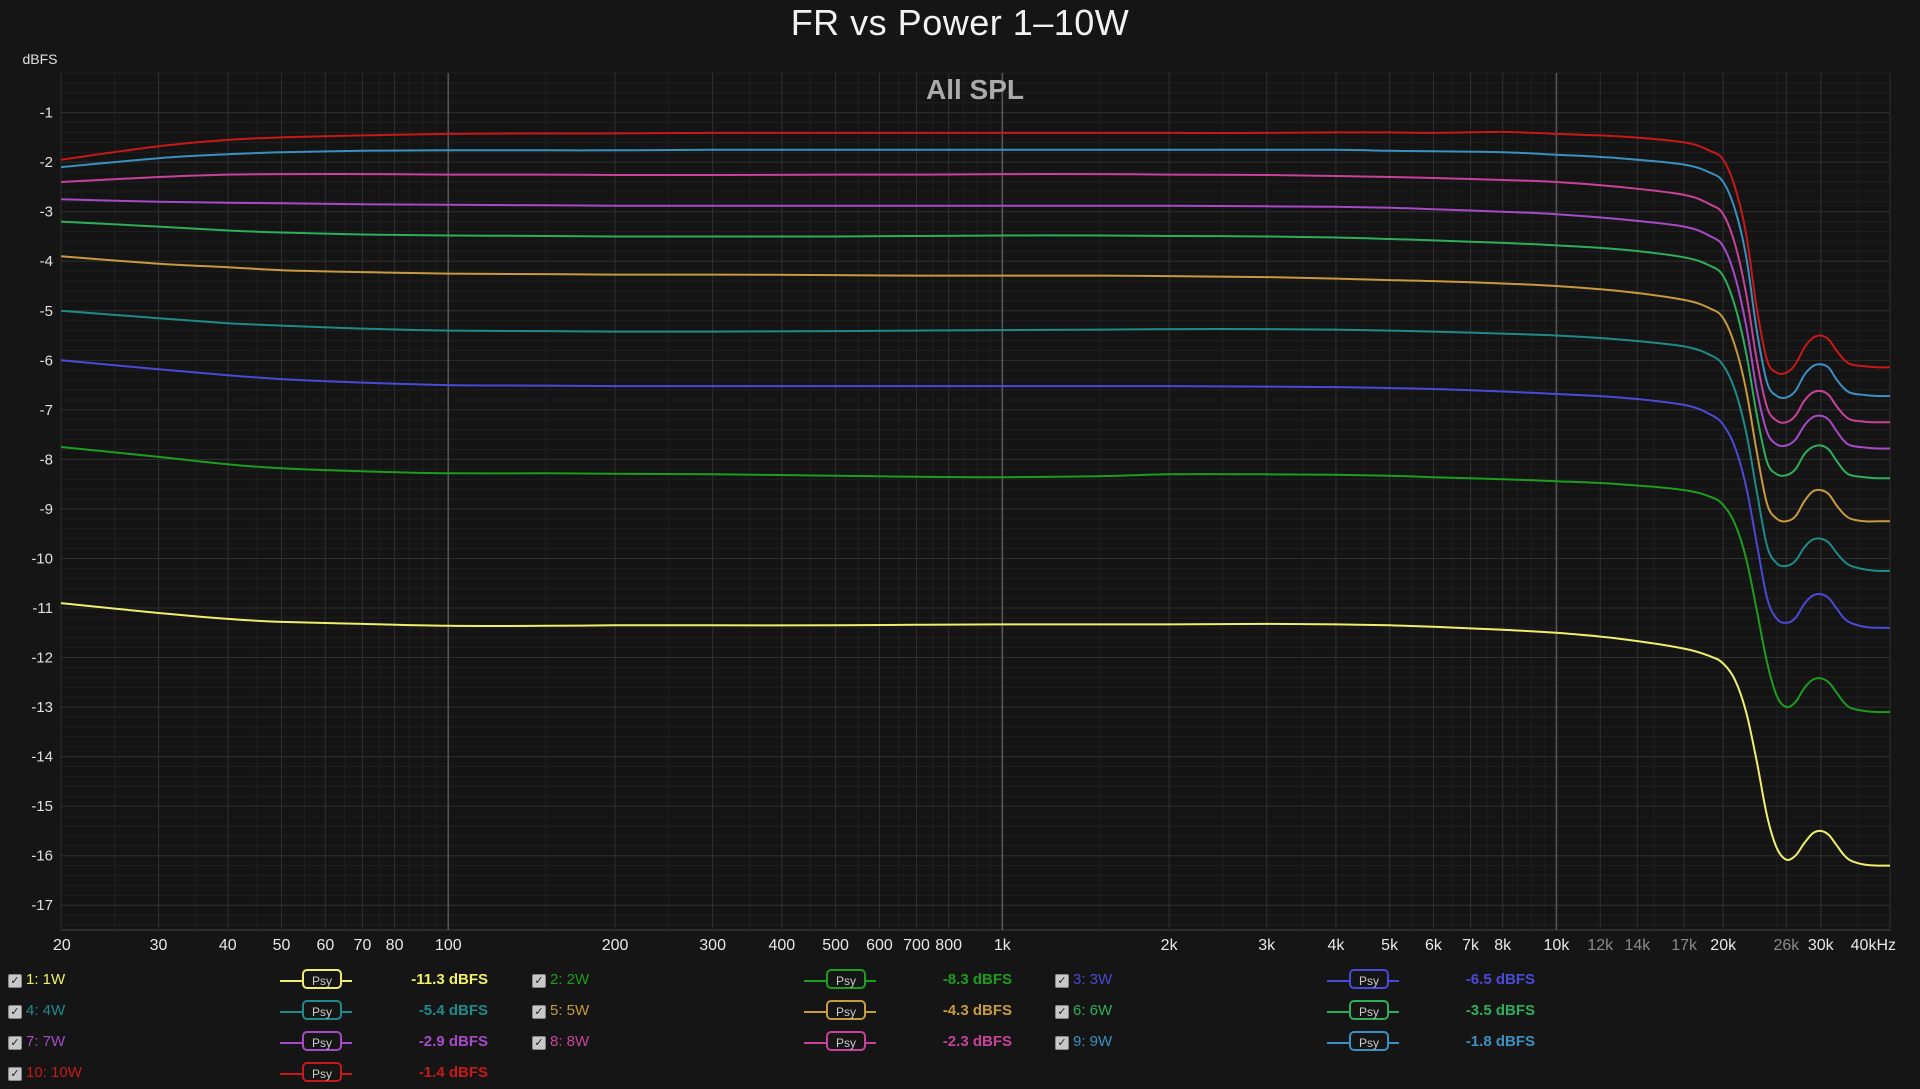 Image resolution: width=1920 pixels, height=1089 pixels. Describe the element at coordinates (977, 1010) in the screenshot. I see `legend-value: -4.3 dBFS` at that location.